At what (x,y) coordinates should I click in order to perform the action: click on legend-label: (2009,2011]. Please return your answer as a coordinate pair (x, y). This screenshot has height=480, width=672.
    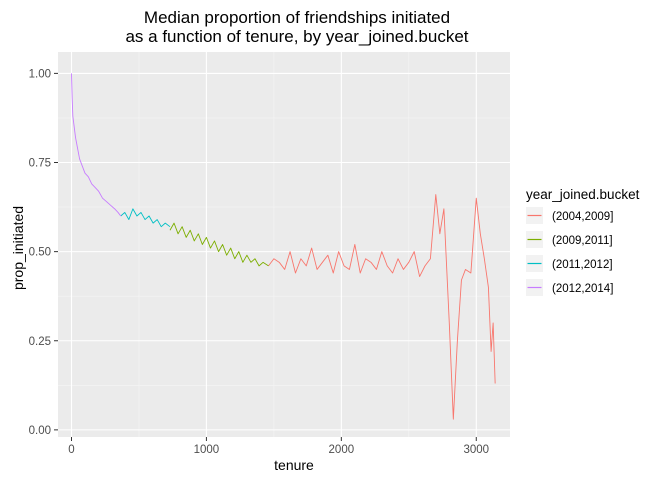
    Looking at the image, I should click on (582, 241).